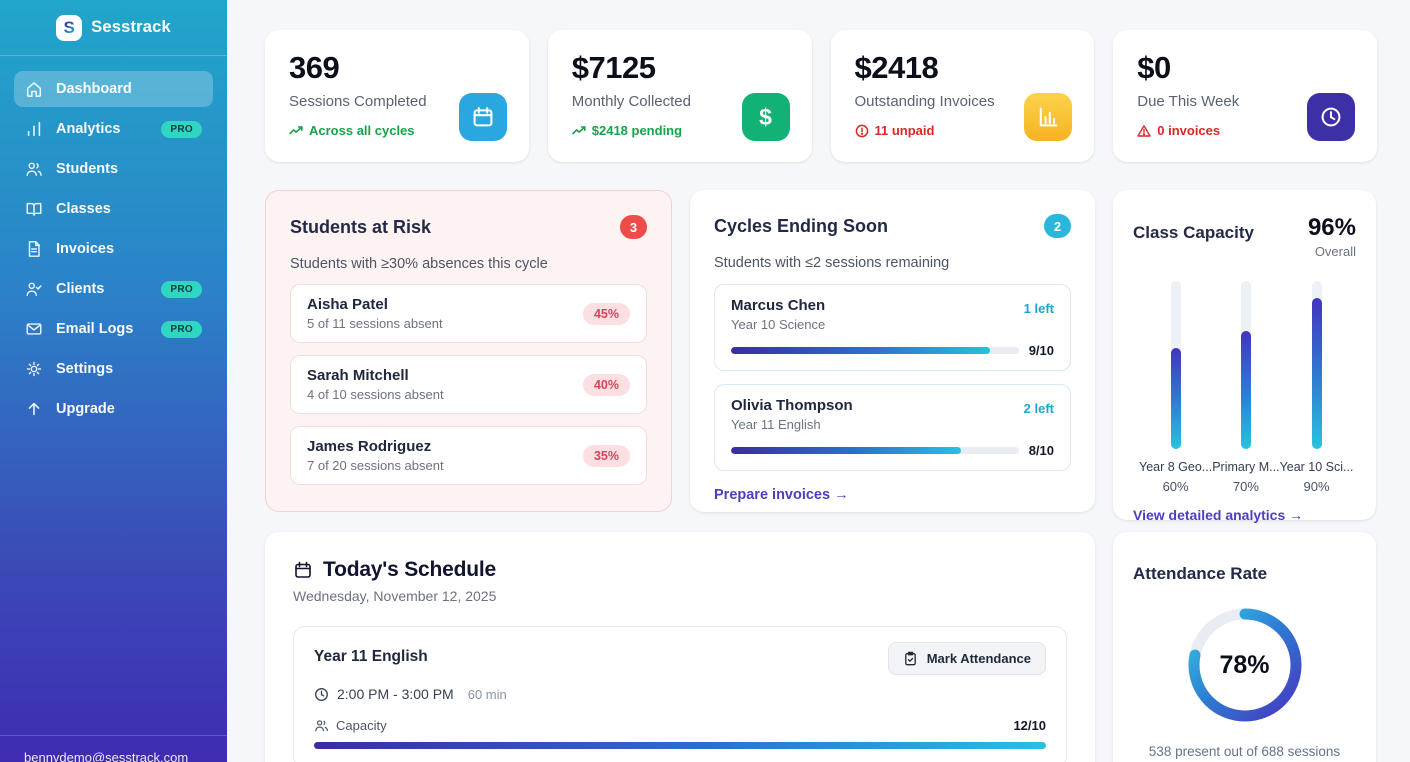 The height and width of the screenshot is (762, 1410). Describe the element at coordinates (87, 169) in the screenshot. I see `sidebar-item-label: Students` at that location.